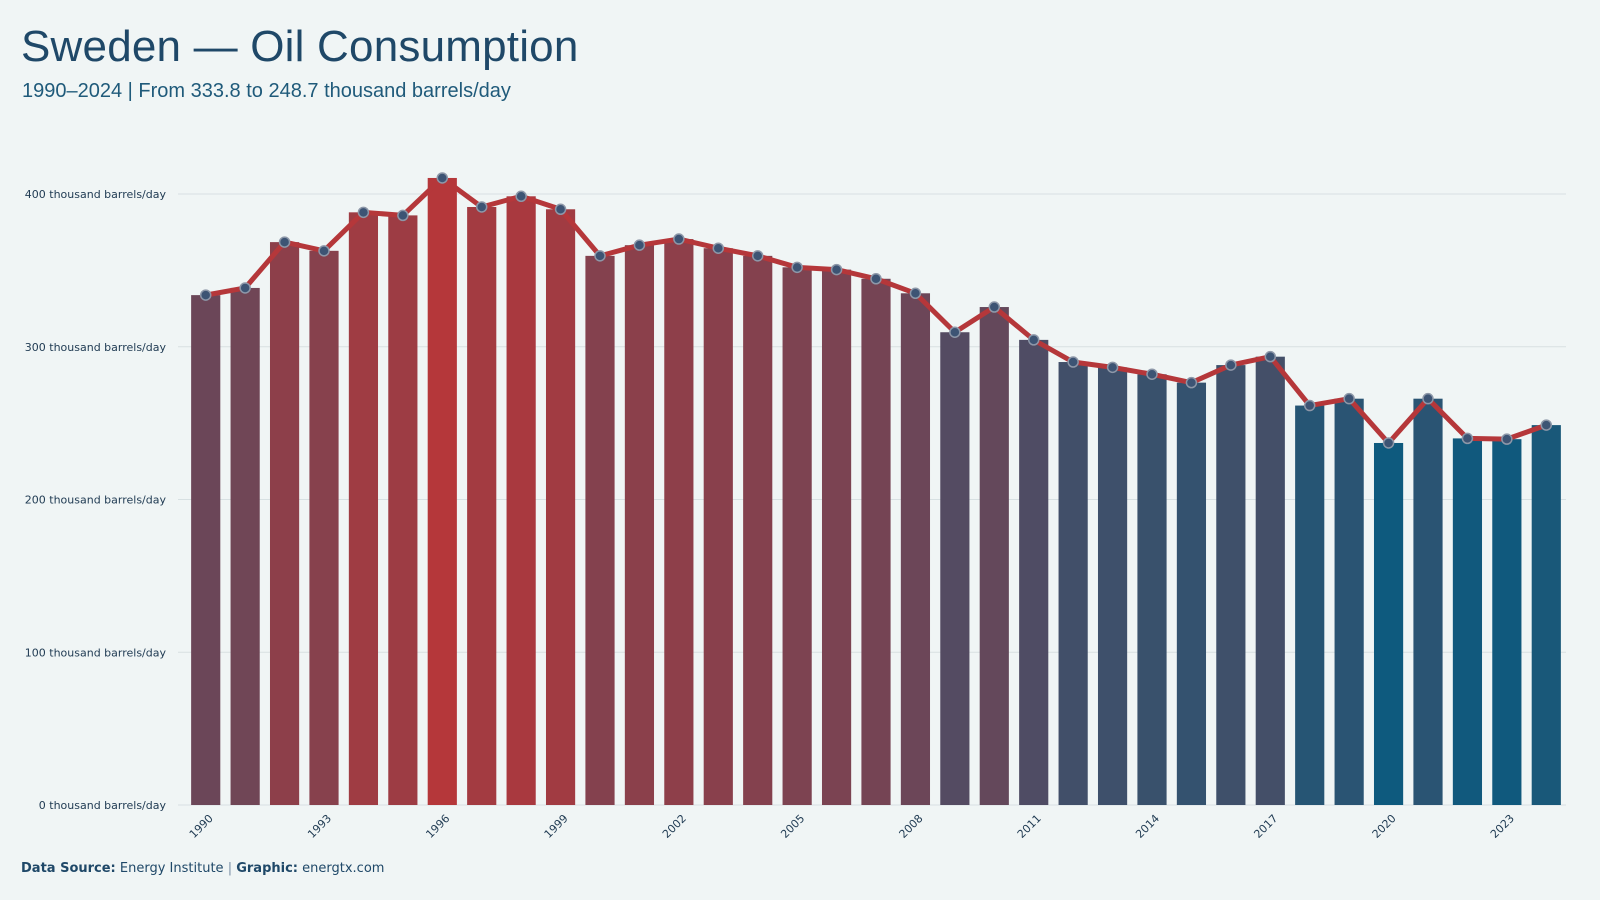 This screenshot has width=1600, height=900. Describe the element at coordinates (911, 826) in the screenshot. I see `x-tick-label: 2008` at that location.